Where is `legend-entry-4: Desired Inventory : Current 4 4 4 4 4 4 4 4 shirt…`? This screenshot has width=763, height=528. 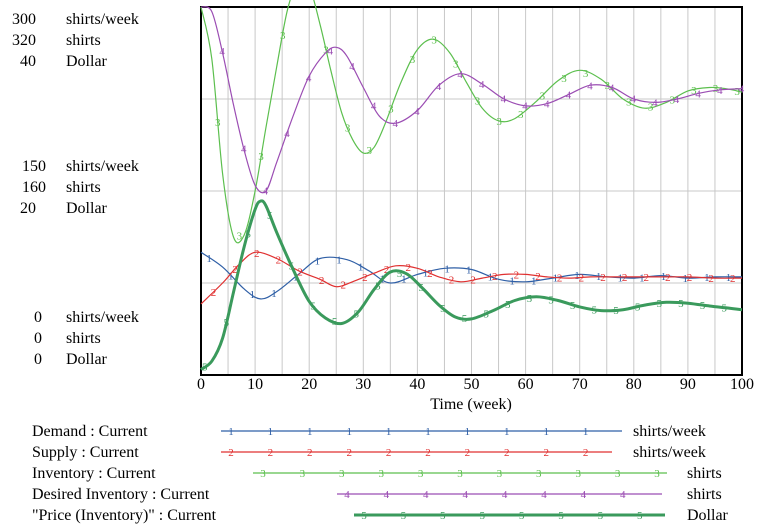 legend-entry-4: Desired Inventory : Current 4 4 4 4 4 4 4 4 shirt… is located at coordinates (377, 494).